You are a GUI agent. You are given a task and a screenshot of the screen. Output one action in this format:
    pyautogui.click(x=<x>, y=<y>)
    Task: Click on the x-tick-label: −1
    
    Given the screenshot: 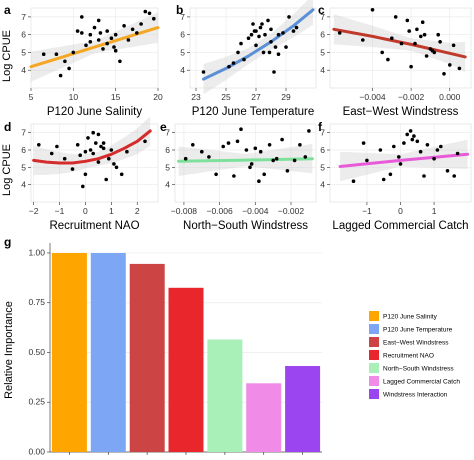 What is the action you would take?
    pyautogui.click(x=367, y=211)
    